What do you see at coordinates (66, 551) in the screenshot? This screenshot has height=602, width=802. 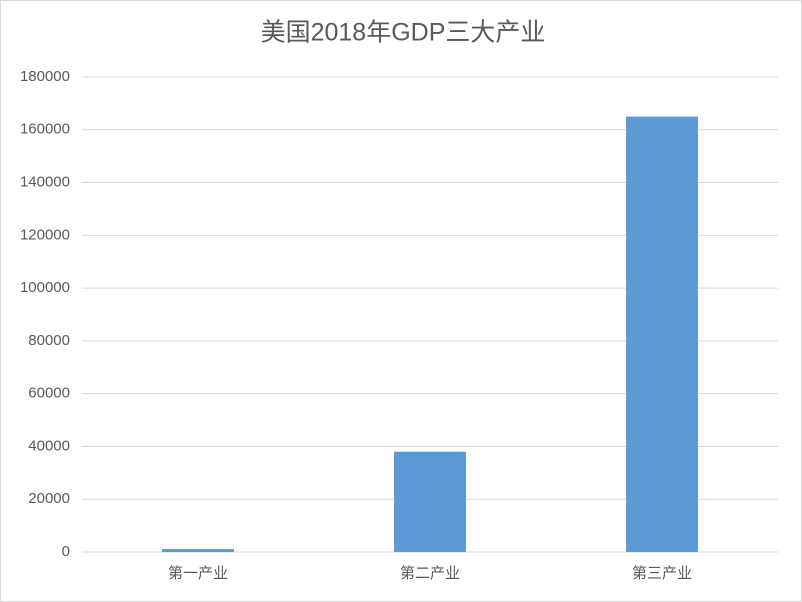 I see `y-tick-label: 0` at bounding box center [66, 551].